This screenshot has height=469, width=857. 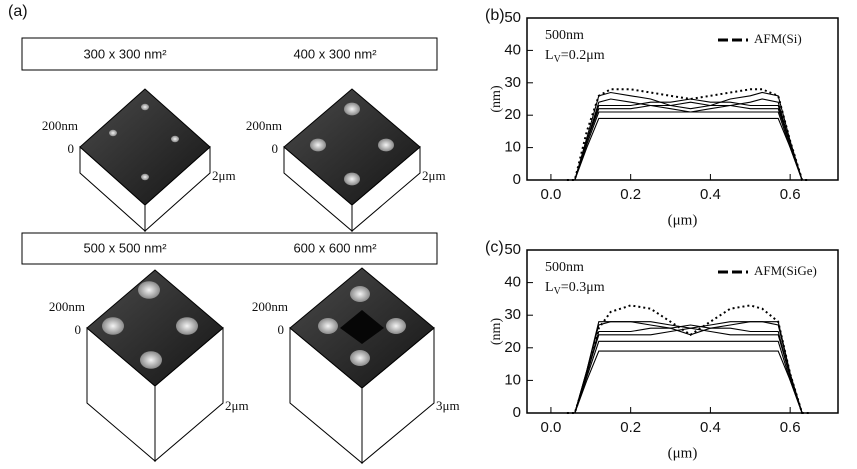 I want to click on panel-label: (c), so click(x=494, y=247).